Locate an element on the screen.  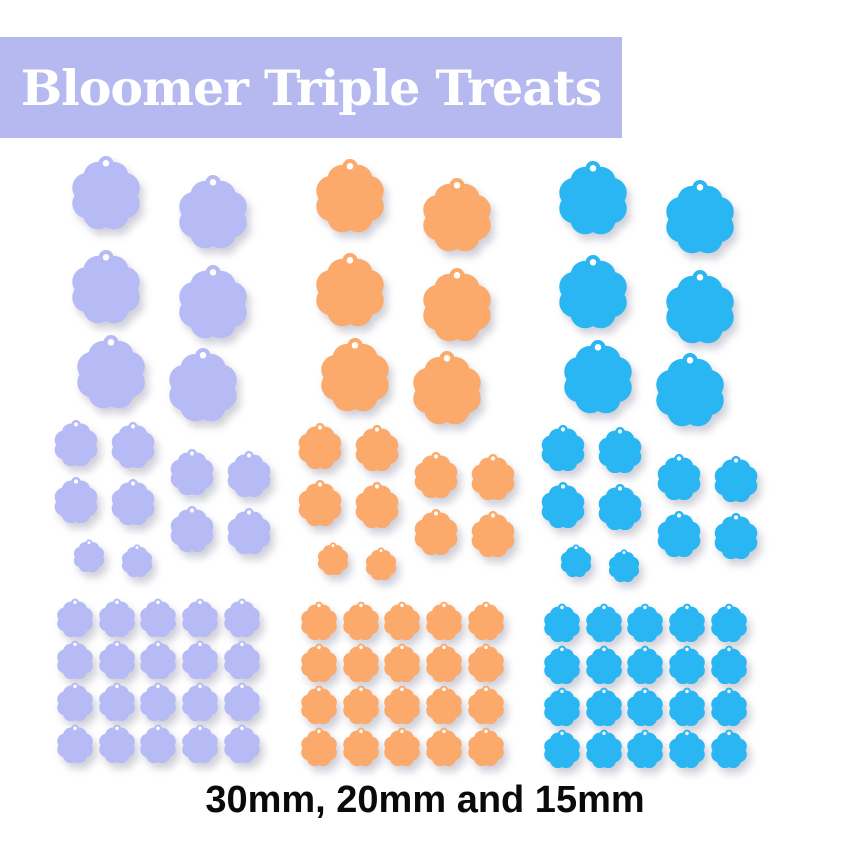
product-title: Bloomer Triple Treats is located at coordinates (311, 87).